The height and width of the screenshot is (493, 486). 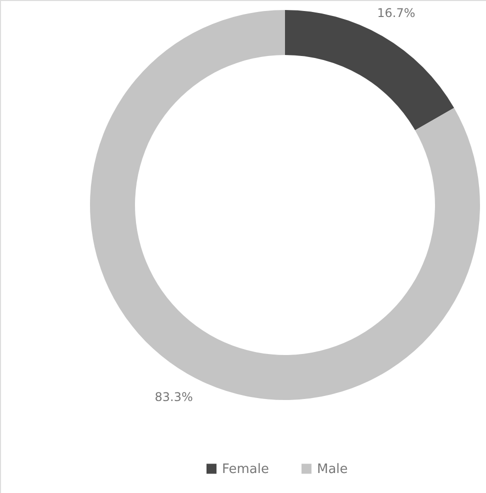 I want to click on donut-slice, so click(x=369, y=70).